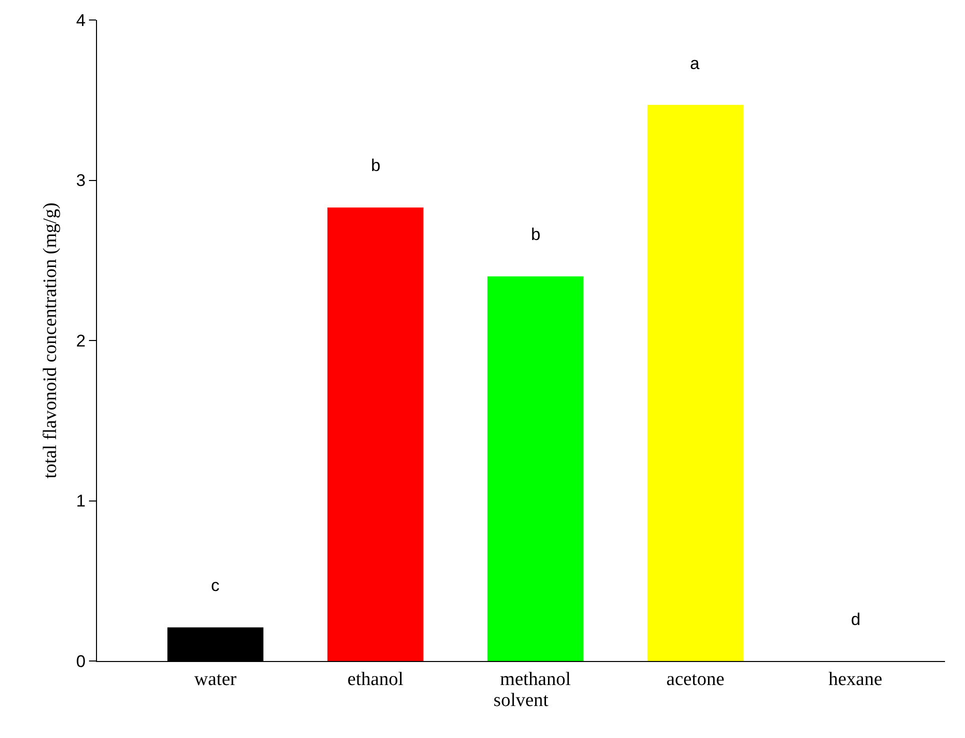 This screenshot has height=738, width=965. I want to click on annotation: a, so click(695, 63).